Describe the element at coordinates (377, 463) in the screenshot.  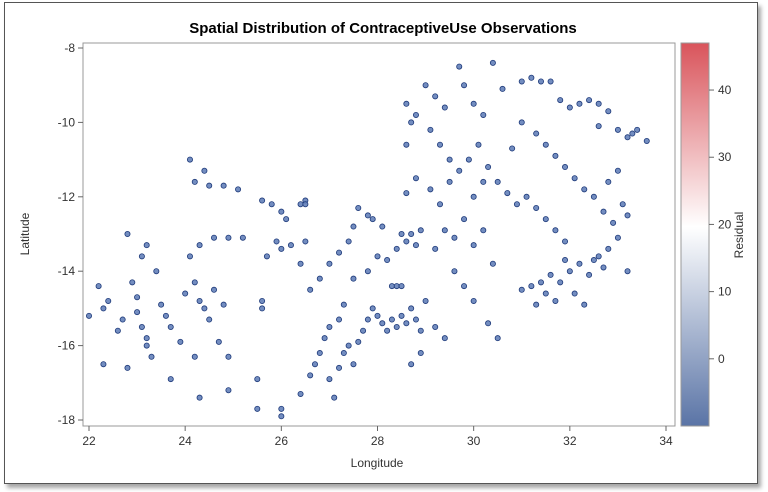
I see `x-axis-label: Longitude` at that location.